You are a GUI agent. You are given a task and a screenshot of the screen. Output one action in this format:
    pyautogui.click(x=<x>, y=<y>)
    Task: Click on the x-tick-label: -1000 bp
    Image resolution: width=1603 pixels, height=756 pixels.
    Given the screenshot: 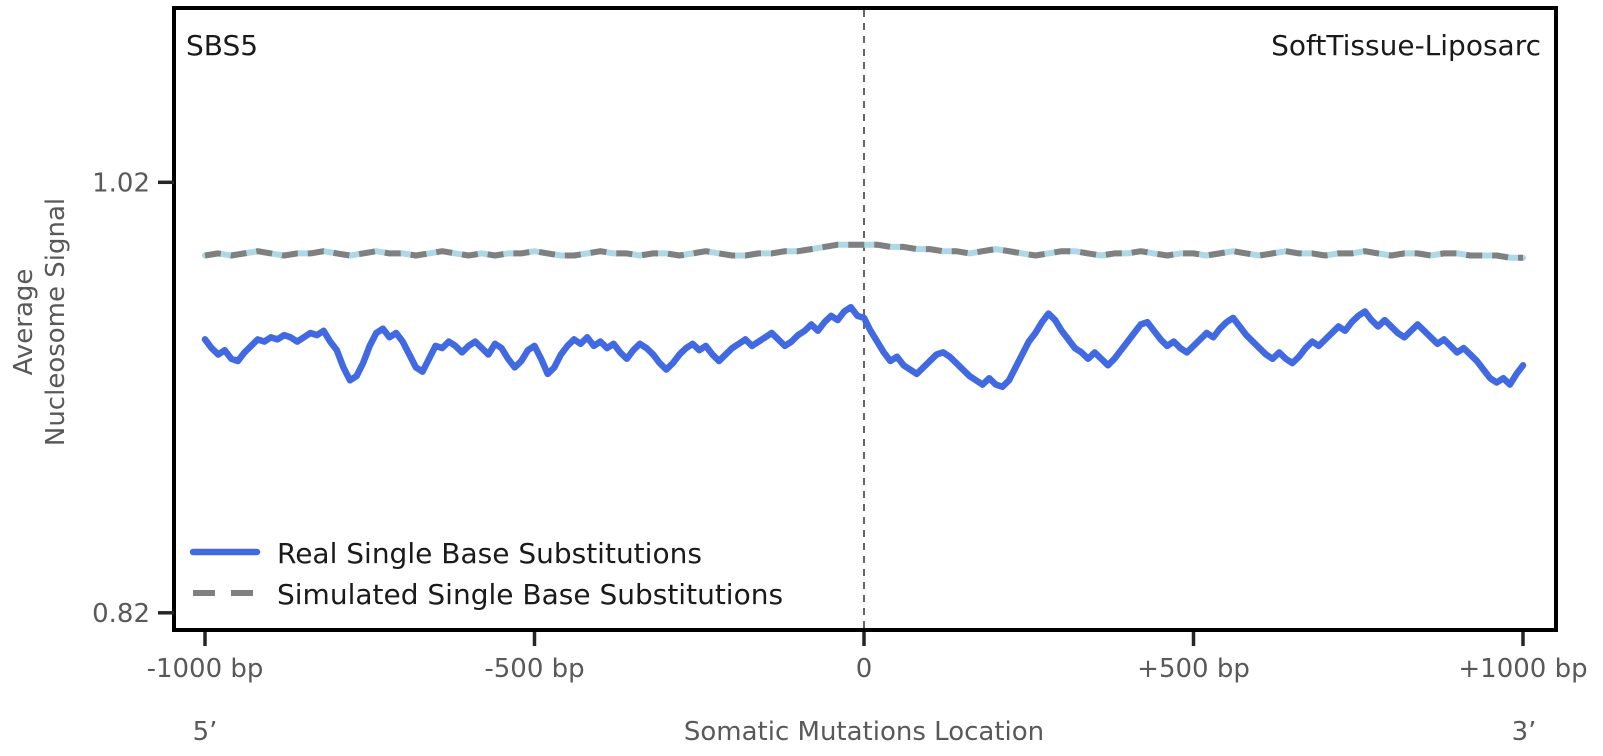 What is the action you would take?
    pyautogui.click(x=205, y=669)
    